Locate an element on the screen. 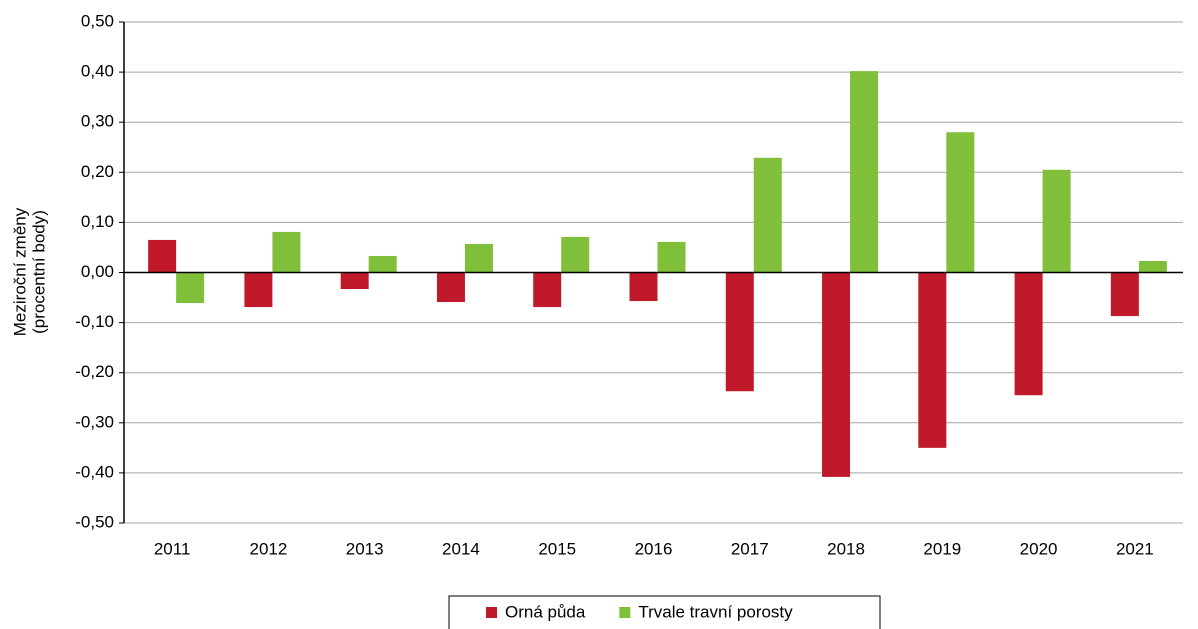 The height and width of the screenshot is (629, 1198). x-tick-label: 2019 is located at coordinates (942, 548).